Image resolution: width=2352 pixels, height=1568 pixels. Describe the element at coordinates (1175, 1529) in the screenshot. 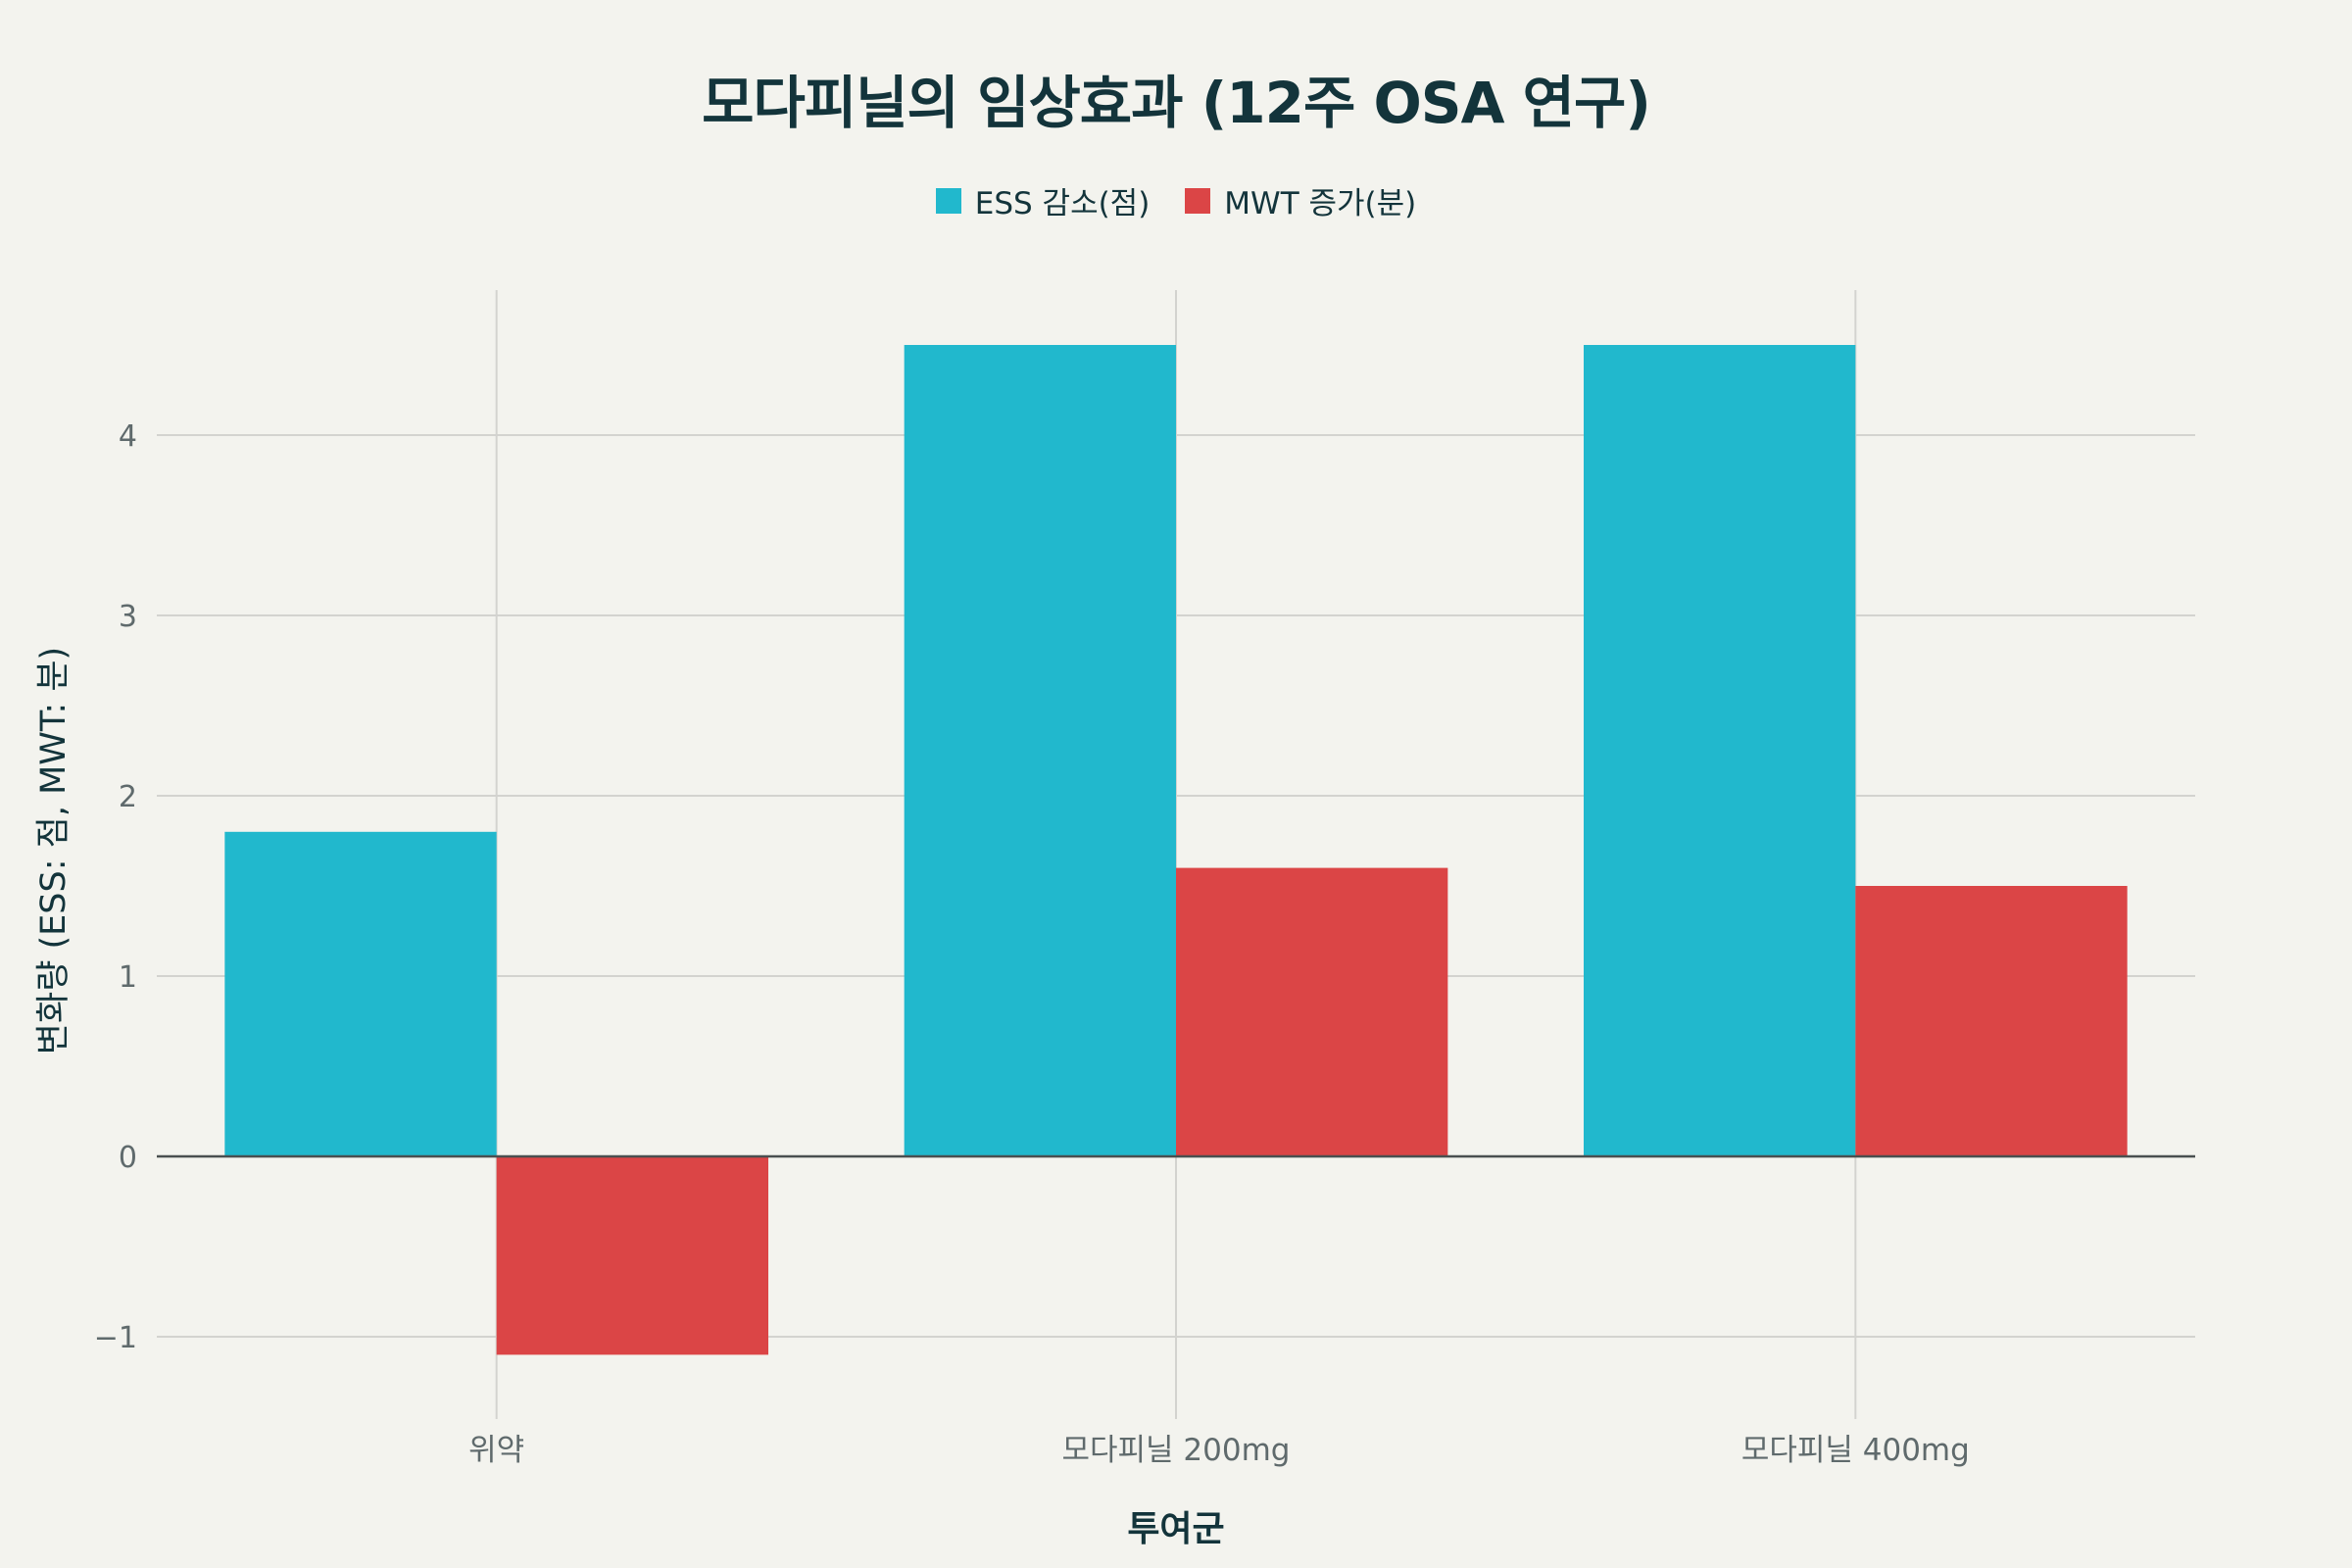

I see `x-axis-title: 투여군` at that location.